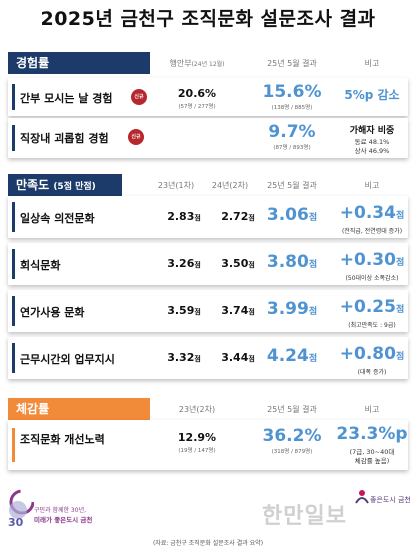  Describe the element at coordinates (16, 522) in the screenshot. I see `emblem-number: 30` at that location.